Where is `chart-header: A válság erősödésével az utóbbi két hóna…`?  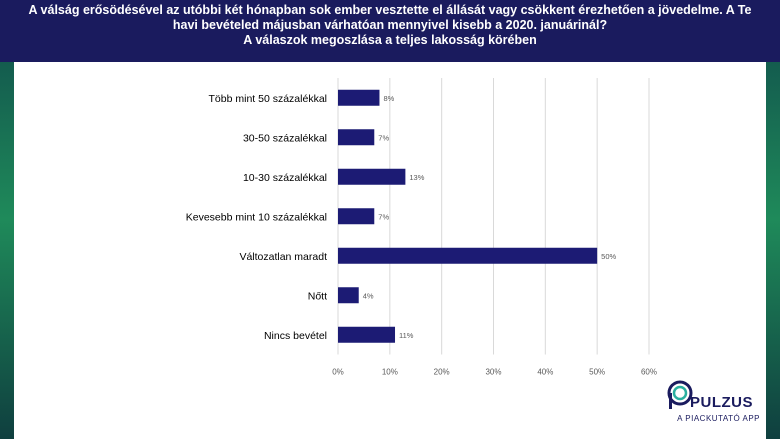
chart-header: A válság erősödésével az utóbbi két hóna… is located at coordinates (390, 31).